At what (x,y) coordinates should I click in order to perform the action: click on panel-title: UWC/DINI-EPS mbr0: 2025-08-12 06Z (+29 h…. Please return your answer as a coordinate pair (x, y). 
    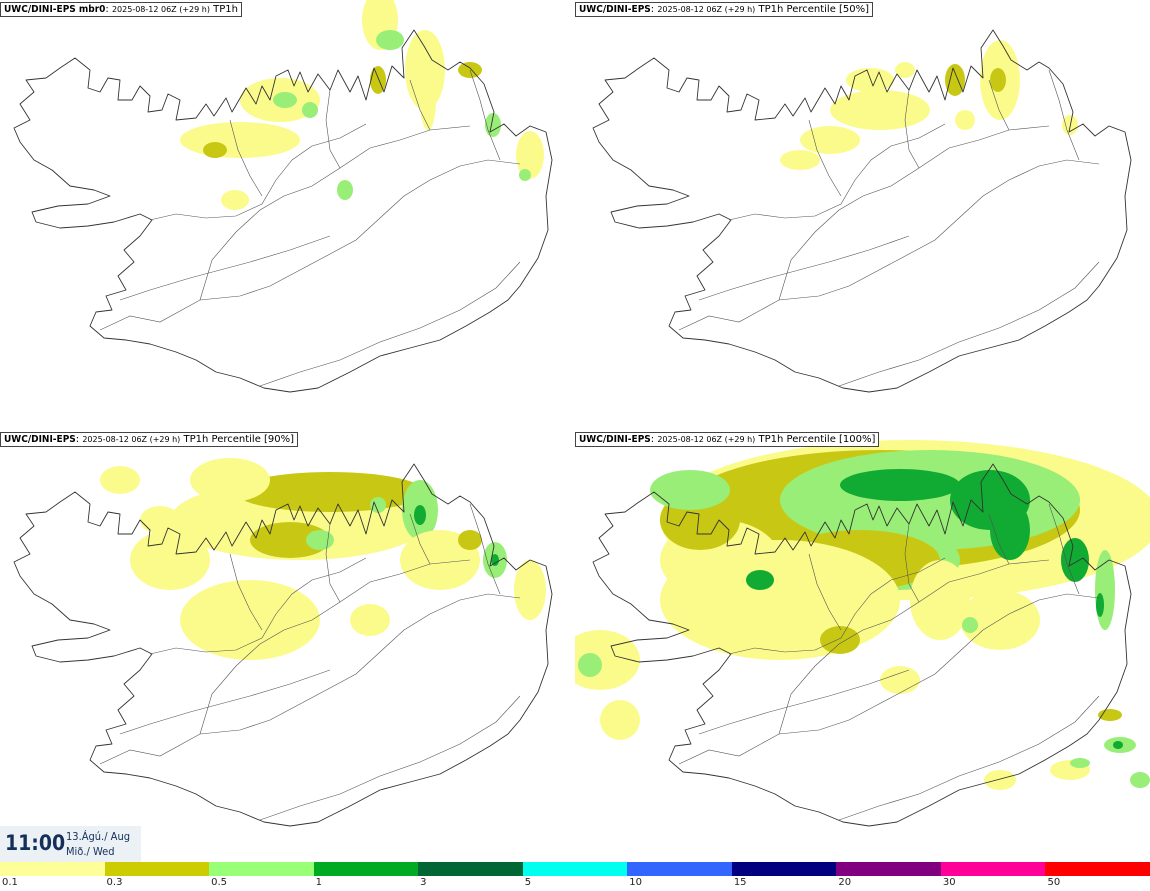
    Looking at the image, I should click on (121, 9).